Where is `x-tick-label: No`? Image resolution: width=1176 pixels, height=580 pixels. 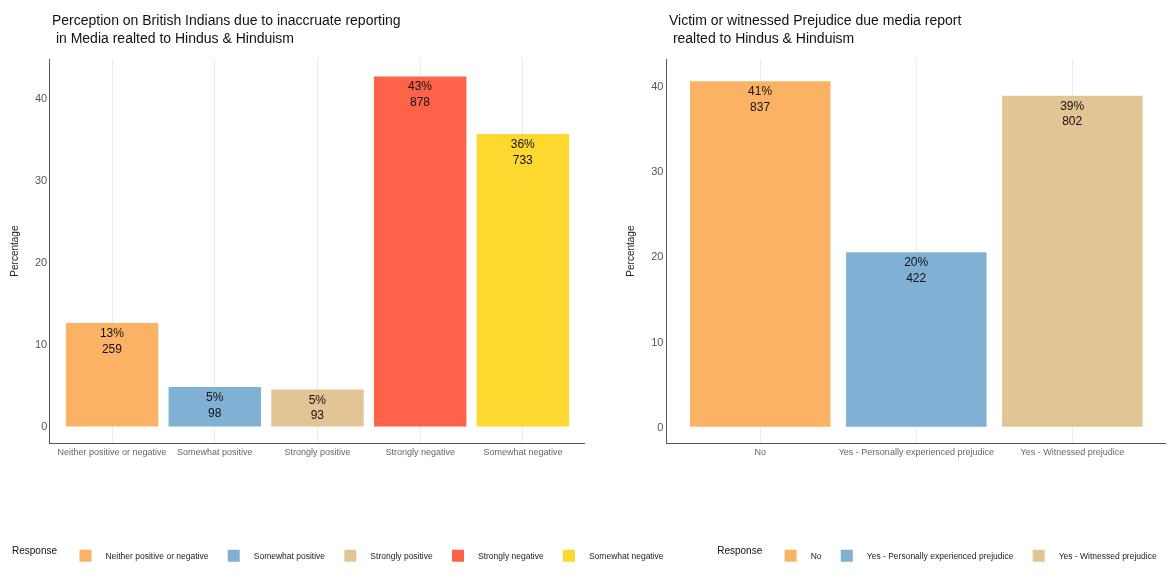
x-tick-label: No is located at coordinates (760, 451).